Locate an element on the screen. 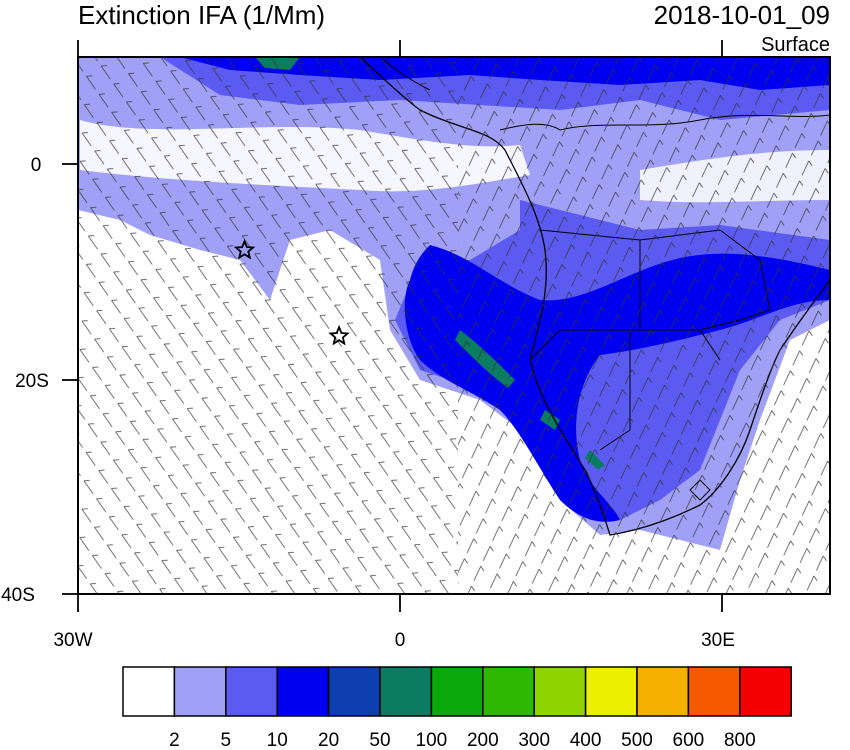 The image size is (850, 750). colorbar-label: 400 is located at coordinates (586, 740).